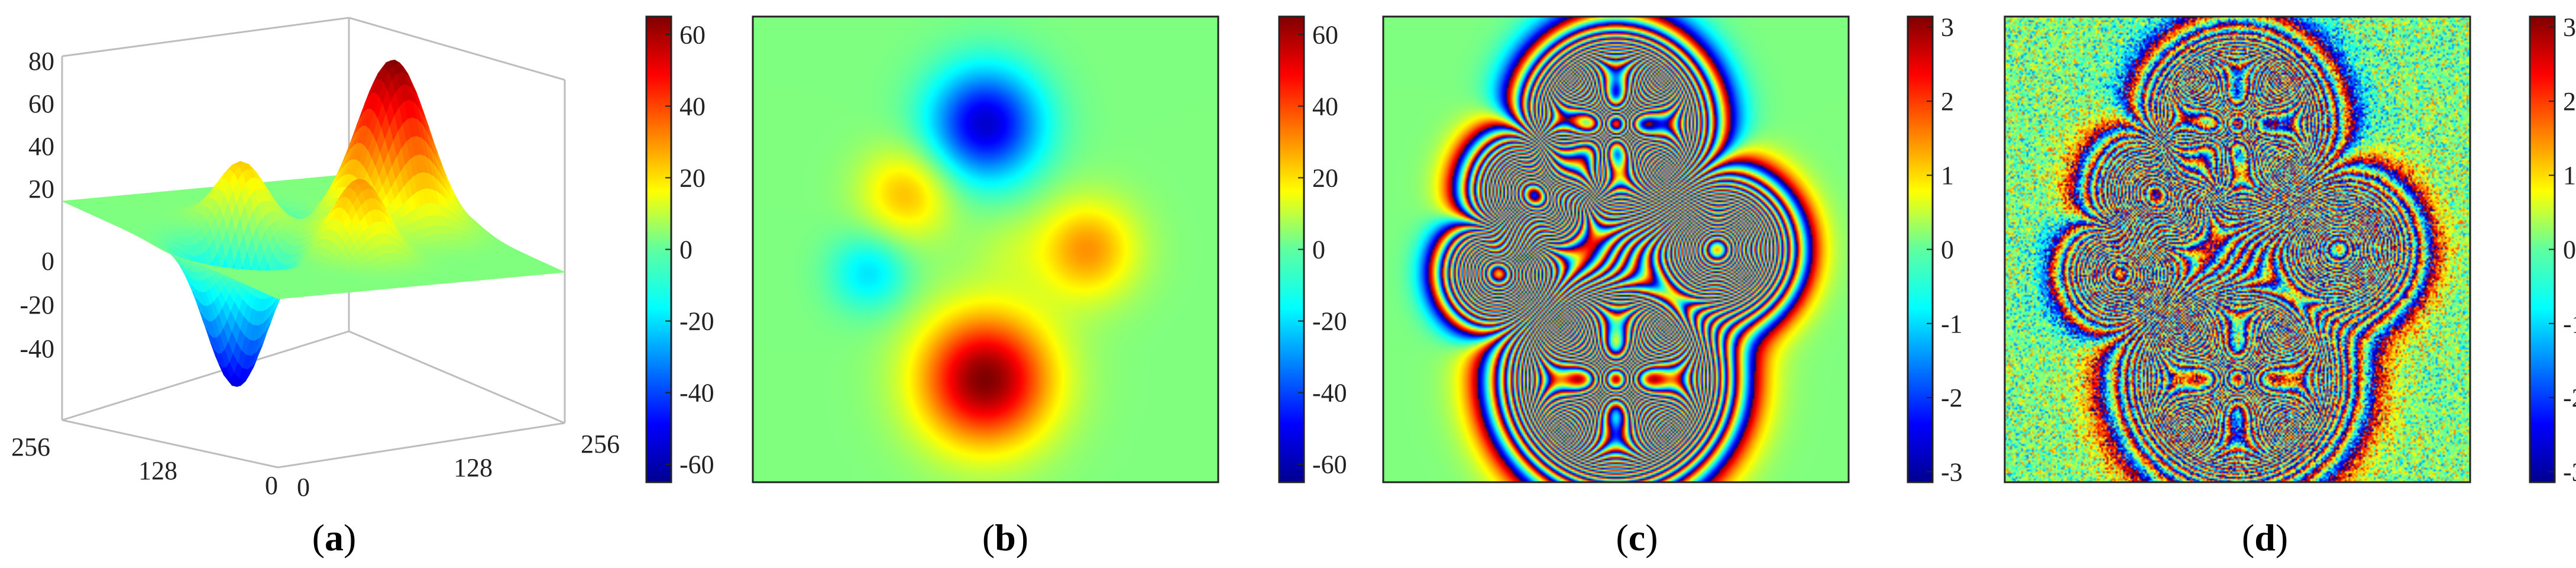 This screenshot has width=2576, height=568. I want to click on heatmap-image-c, so click(1616, 249).